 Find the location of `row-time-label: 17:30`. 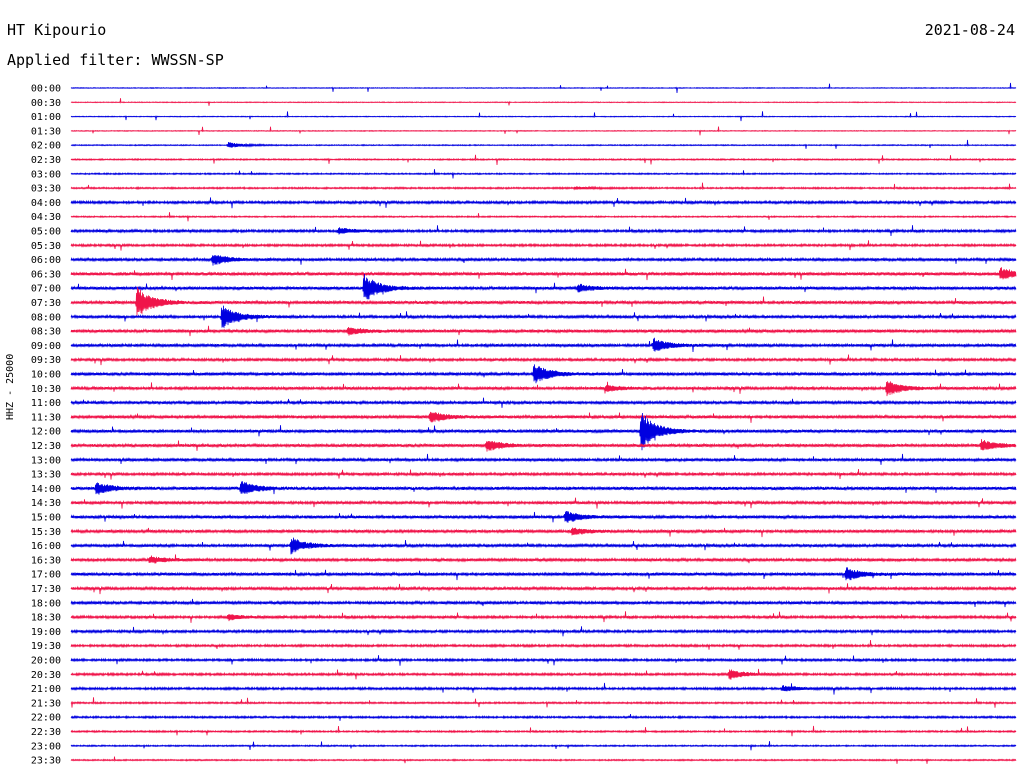

row-time-label: 17:30 is located at coordinates (46, 589).